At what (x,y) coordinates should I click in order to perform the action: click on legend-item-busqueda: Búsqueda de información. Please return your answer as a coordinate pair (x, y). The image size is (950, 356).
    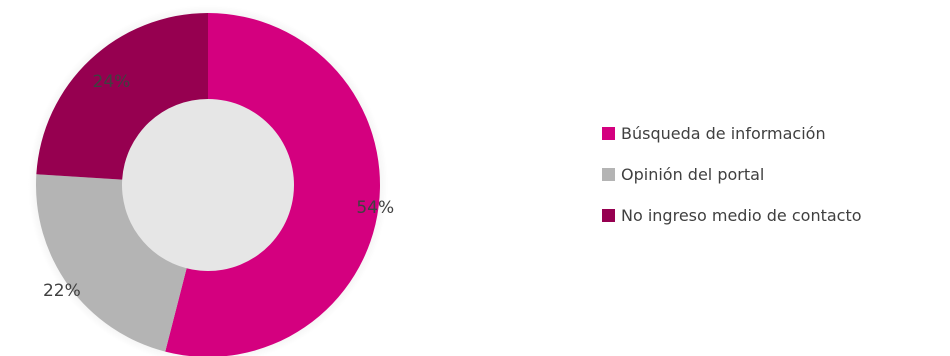
    Looking at the image, I should click on (732, 133).